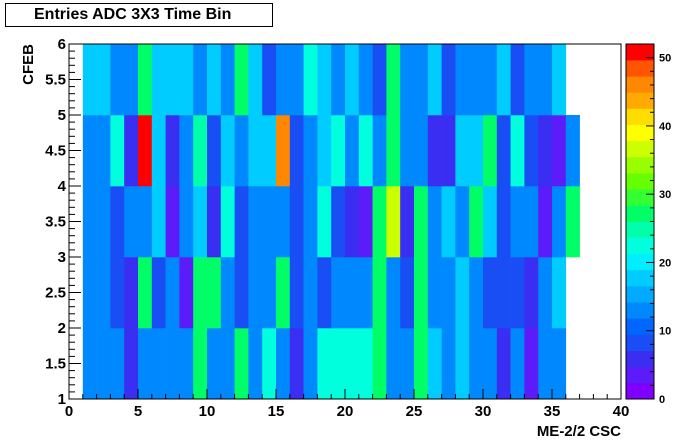  What do you see at coordinates (552, 411) in the screenshot?
I see `x-tick-label: 35` at bounding box center [552, 411].